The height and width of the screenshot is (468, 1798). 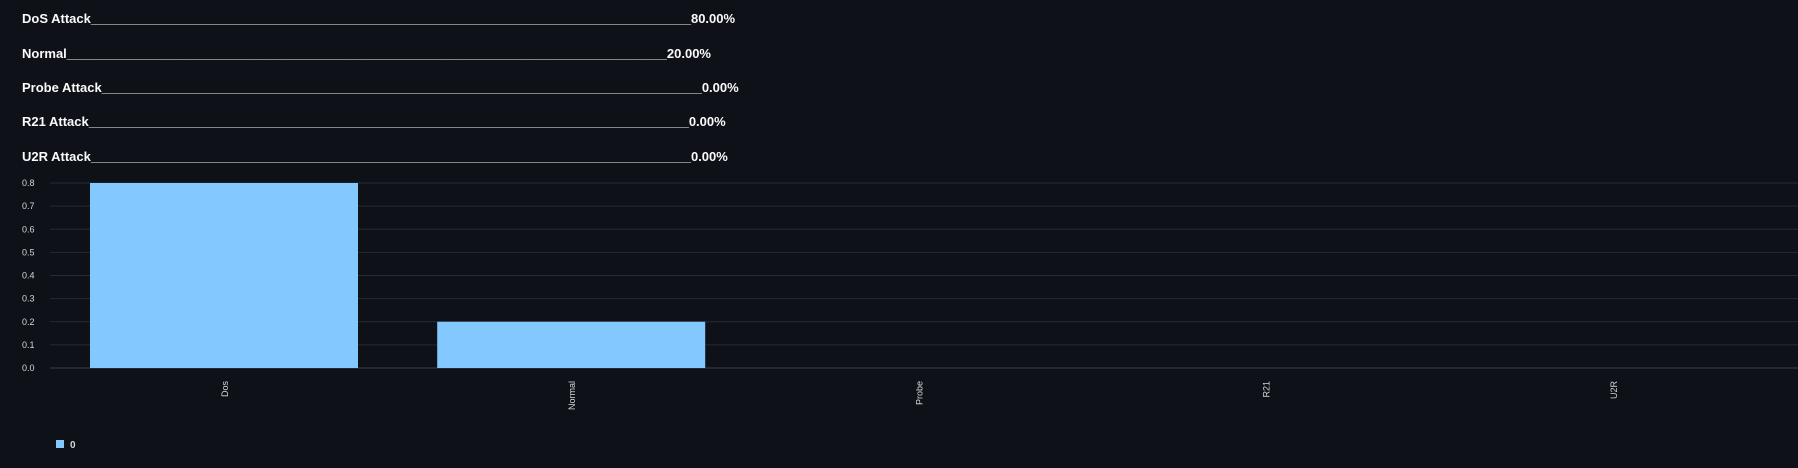 I want to click on result-label: DoS Attack, so click(x=56, y=18).